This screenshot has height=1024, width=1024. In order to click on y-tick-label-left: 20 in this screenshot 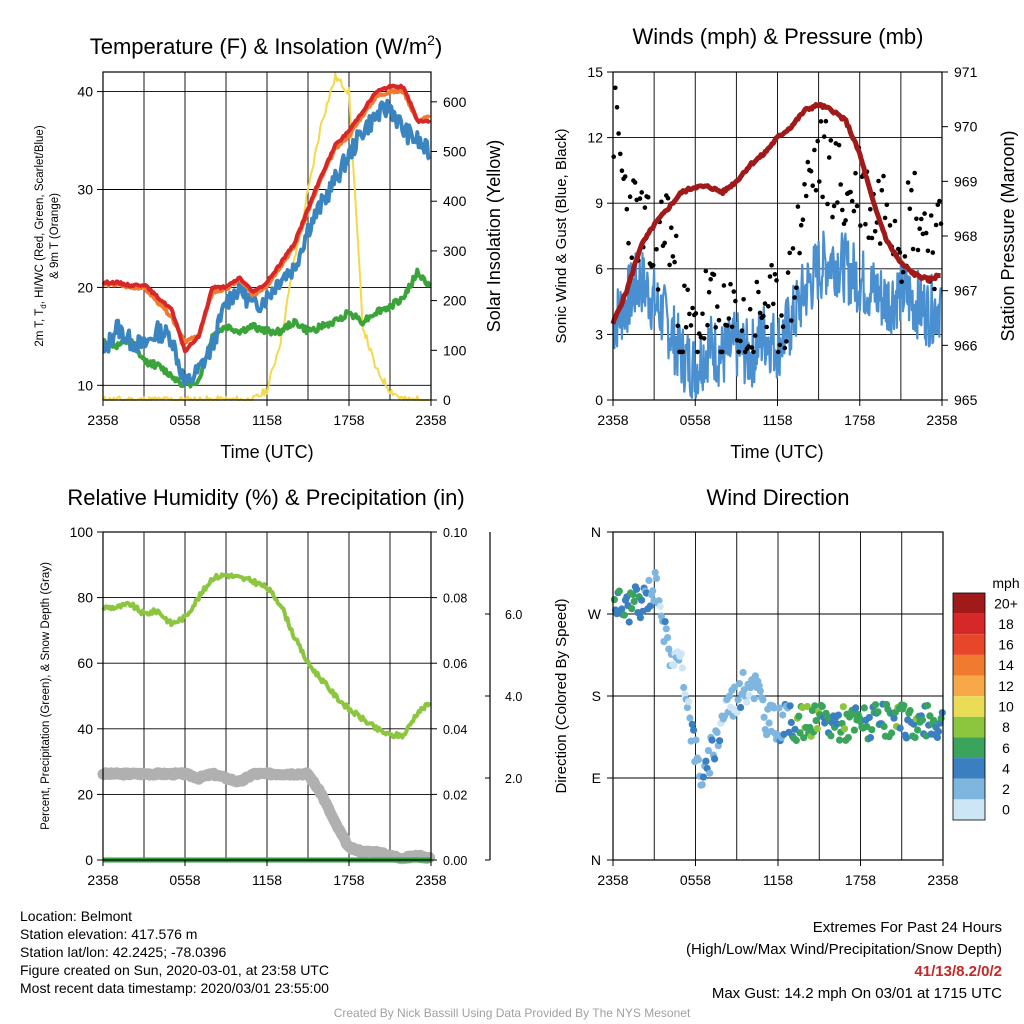, I will do `click(85, 287)`.